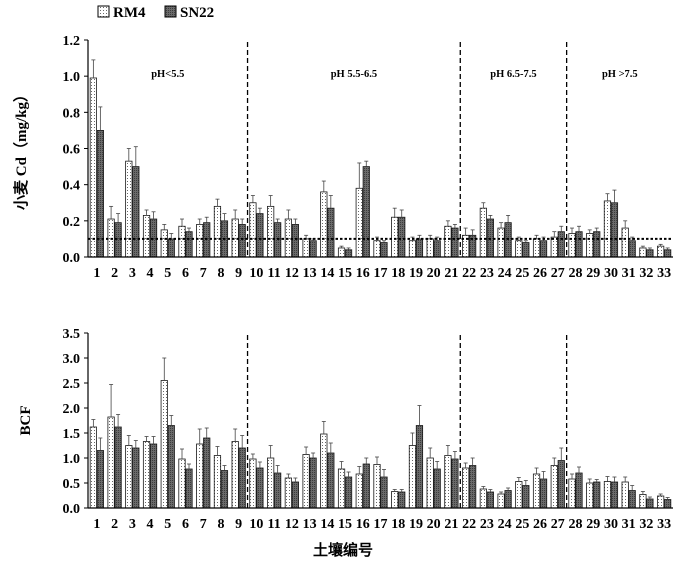  Describe the element at coordinates (558, 524) in the screenshot. I see `x-tick-label: 27` at that location.